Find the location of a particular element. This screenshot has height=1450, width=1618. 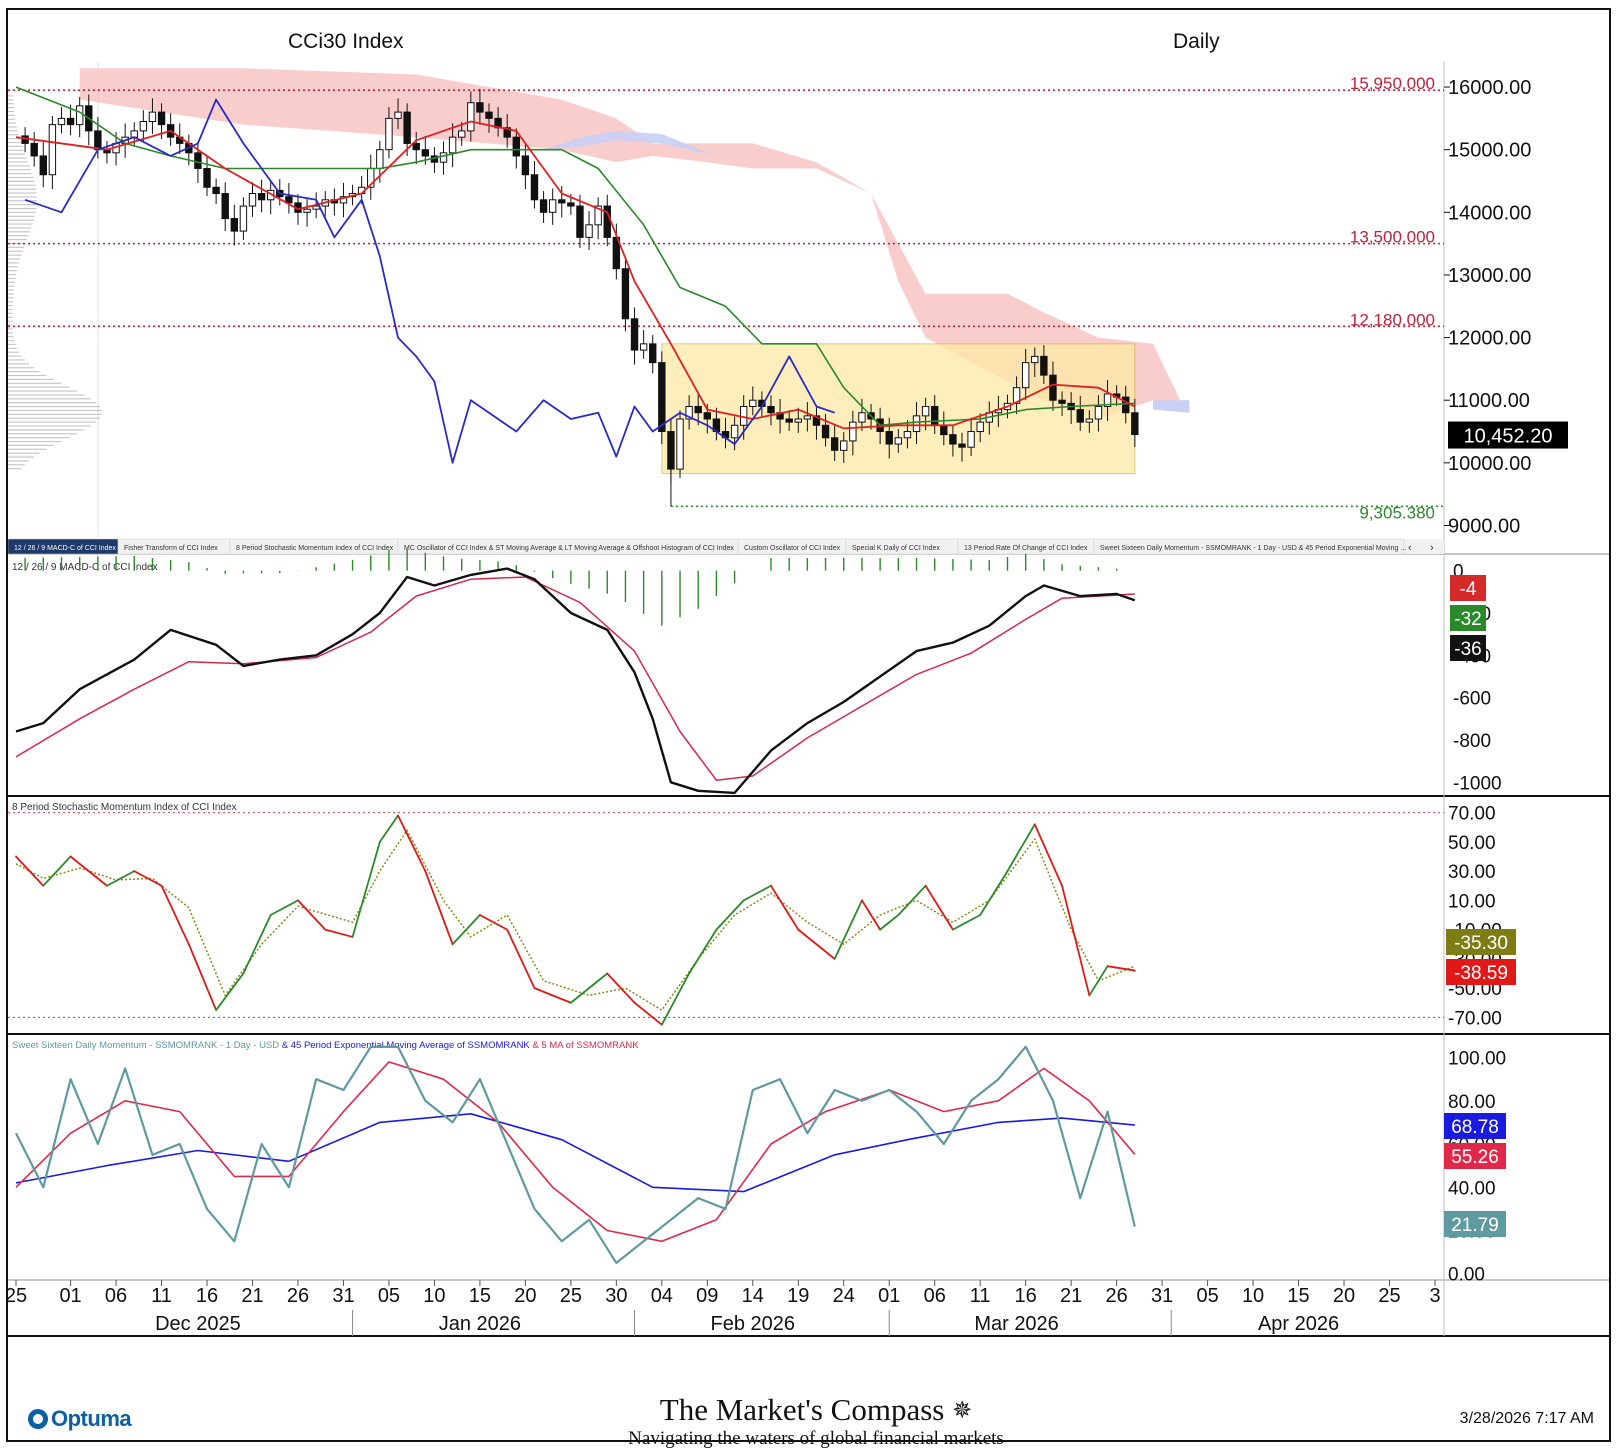

indicator-tab-label: 13 Period Rate Of Change of CCI Index is located at coordinates (1026, 548).